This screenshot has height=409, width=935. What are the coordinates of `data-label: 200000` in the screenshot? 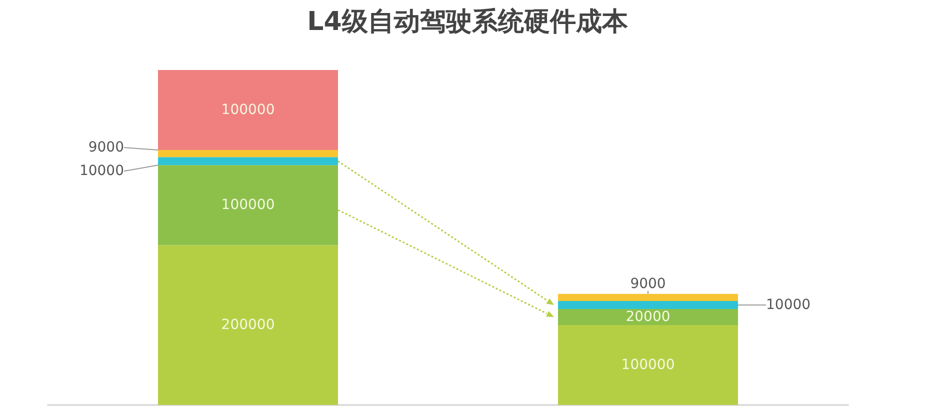 It's located at (248, 325).